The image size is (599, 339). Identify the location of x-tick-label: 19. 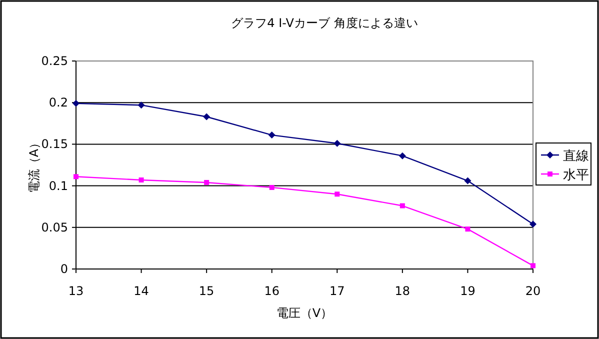
(468, 291).